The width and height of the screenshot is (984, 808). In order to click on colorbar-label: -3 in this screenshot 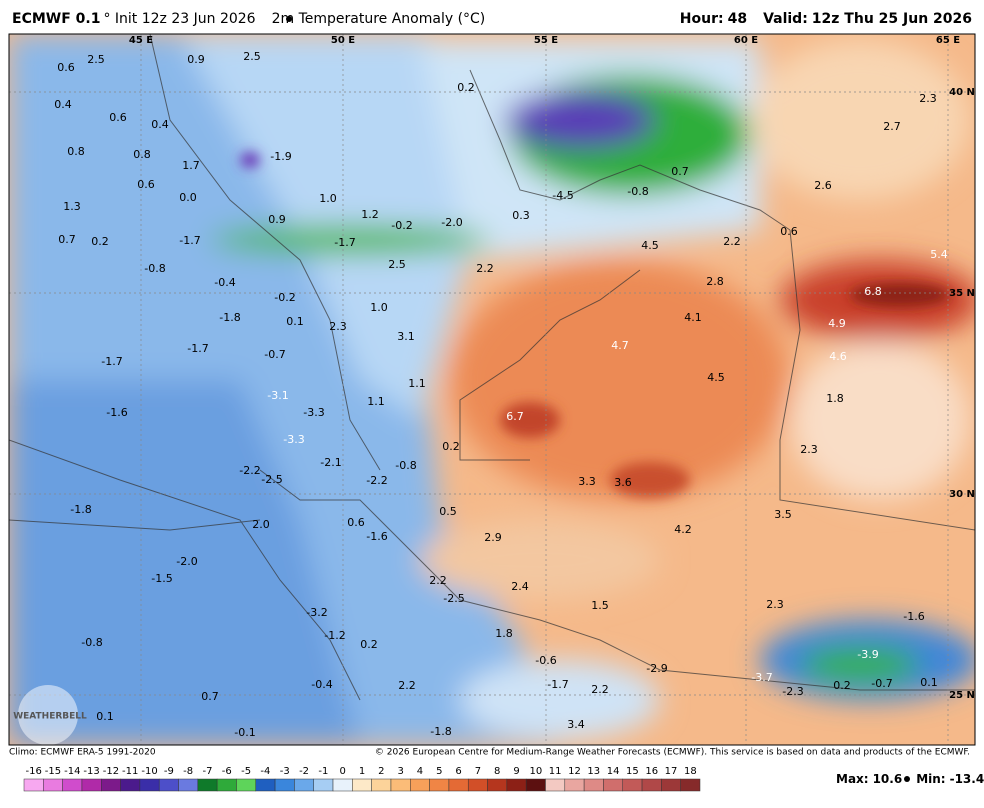, I will do `click(285, 771)`.